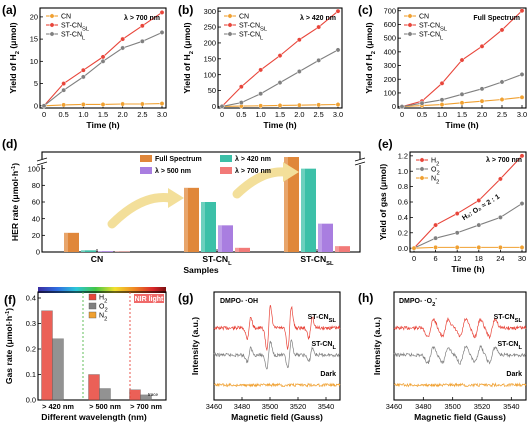 The image size is (530, 435). What do you see at coordinates (433, 28) in the screenshot?
I see `c-legend-label: ST-CNSL` at bounding box center [433, 28].